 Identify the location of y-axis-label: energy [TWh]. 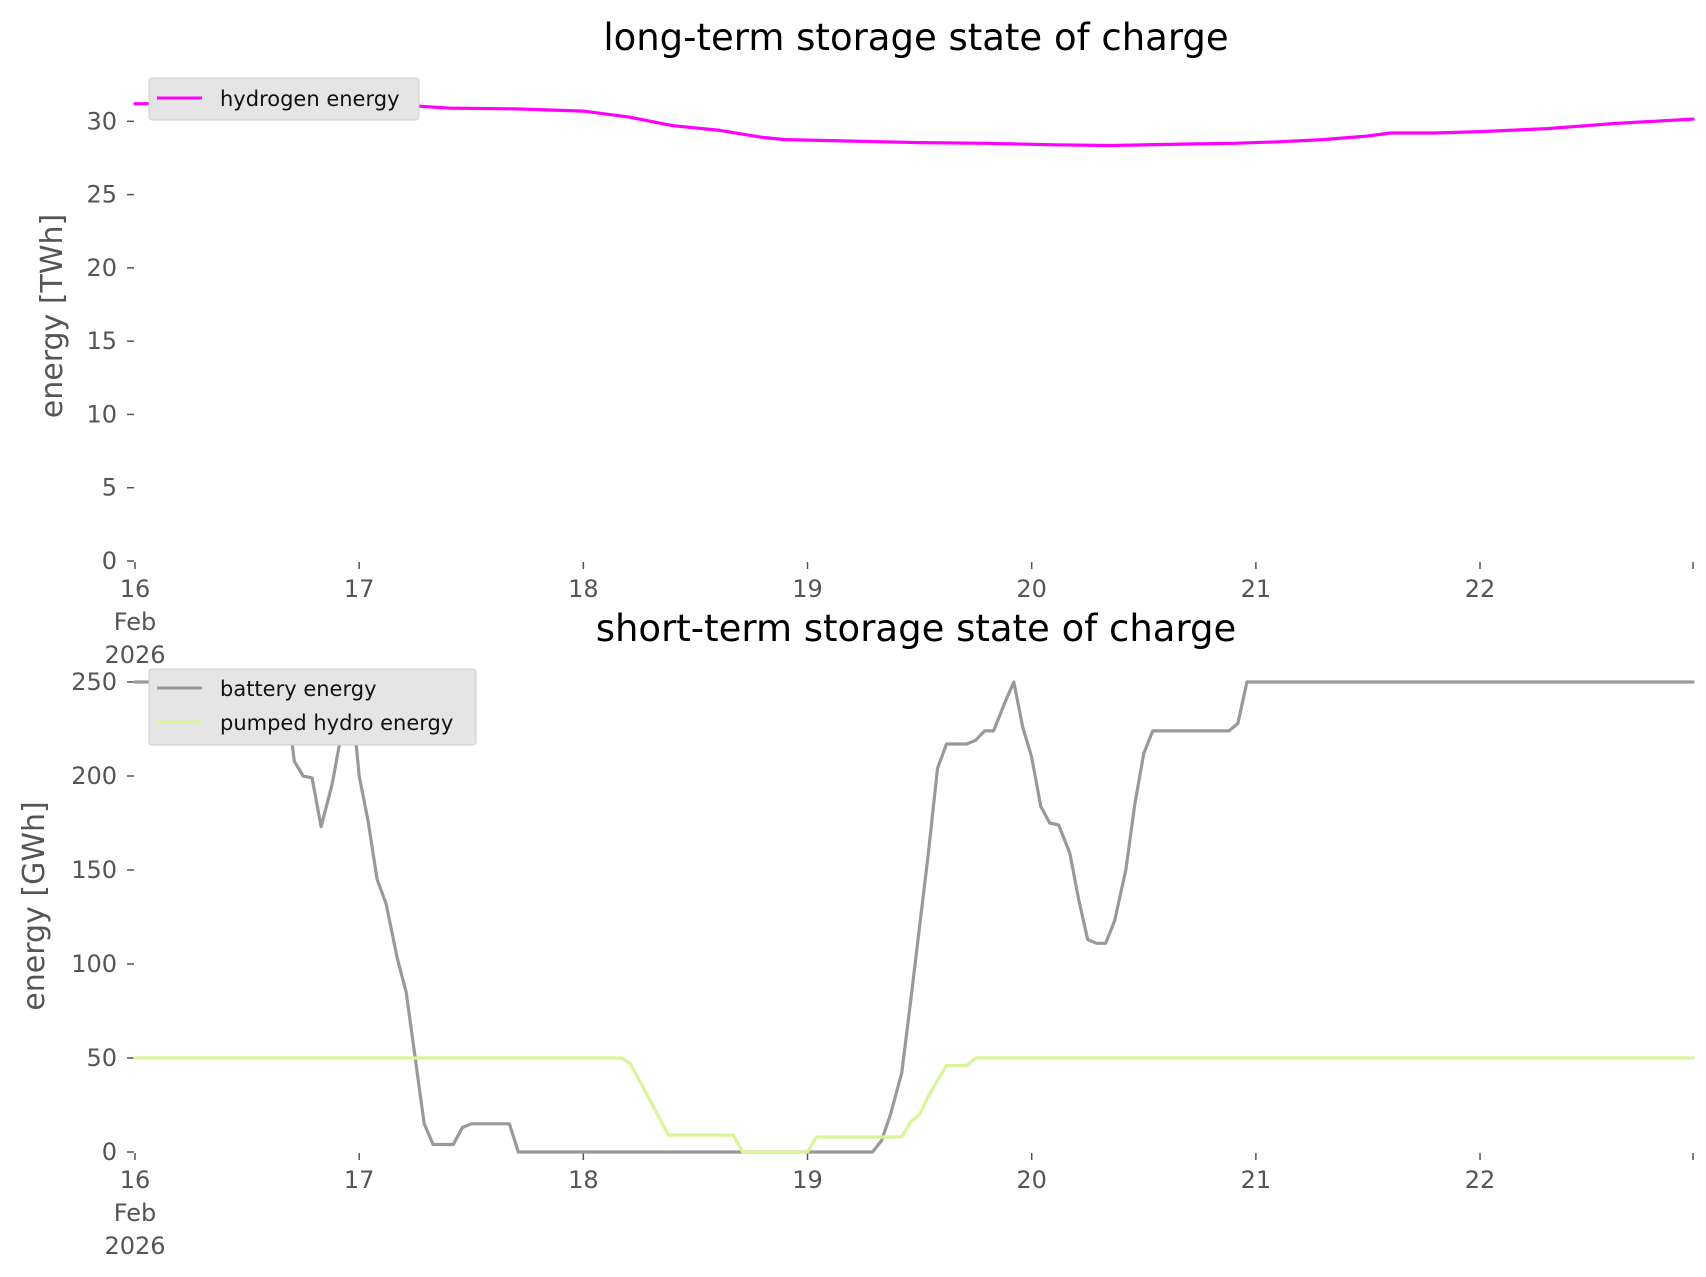
(52, 316).